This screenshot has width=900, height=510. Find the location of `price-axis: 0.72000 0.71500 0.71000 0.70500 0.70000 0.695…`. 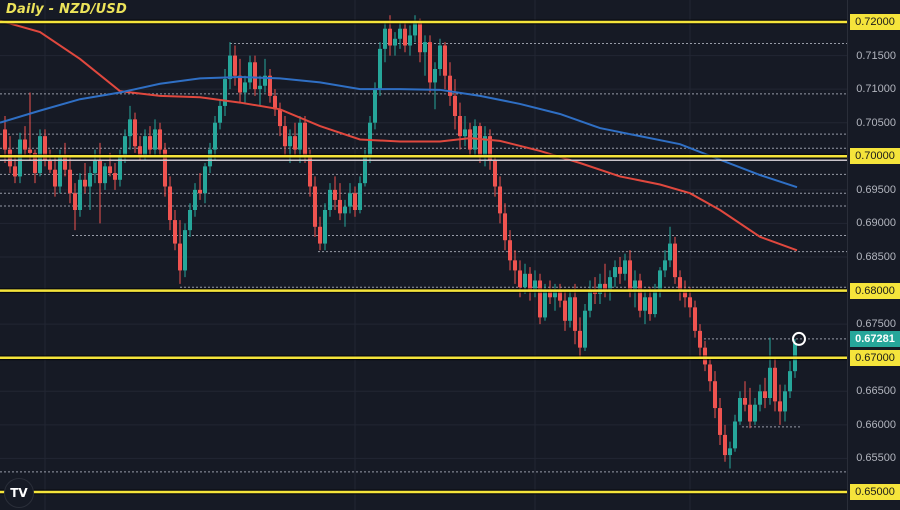

price-axis: 0.72000 0.71500 0.71000 0.70500 0.70000 0.695… is located at coordinates (873, 255).